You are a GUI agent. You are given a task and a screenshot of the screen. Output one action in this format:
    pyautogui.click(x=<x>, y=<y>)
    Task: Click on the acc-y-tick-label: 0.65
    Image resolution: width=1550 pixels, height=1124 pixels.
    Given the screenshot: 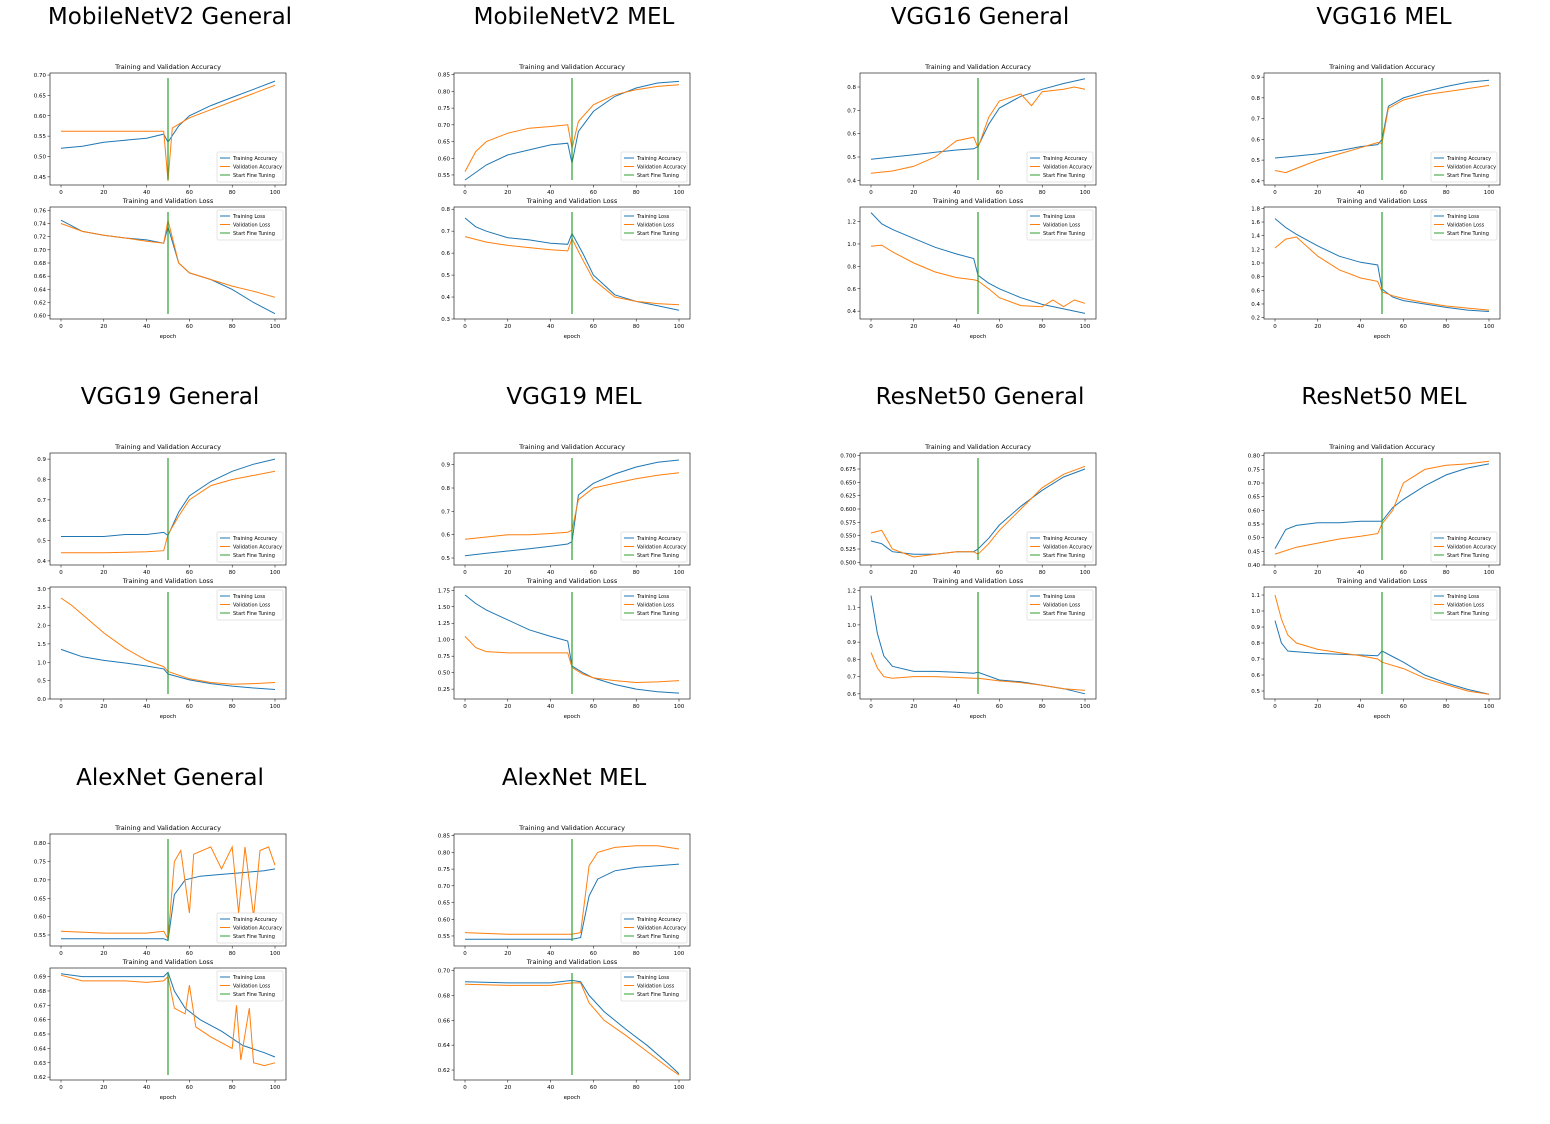 What is the action you would take?
    pyautogui.click(x=444, y=143)
    